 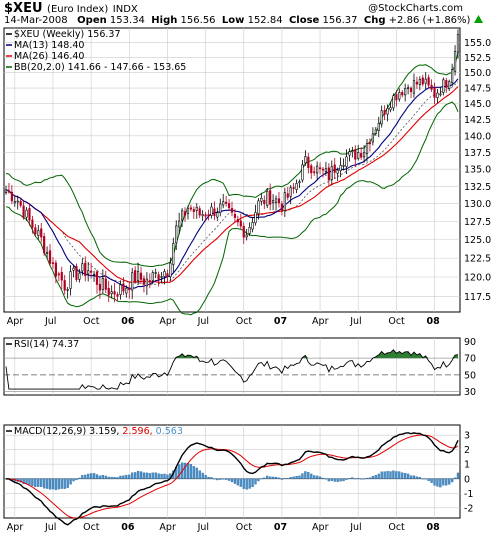 What do you see at coordinates (49, 45) in the screenshot?
I see `price-legend-label: MA(13) 148.40` at bounding box center [49, 45].